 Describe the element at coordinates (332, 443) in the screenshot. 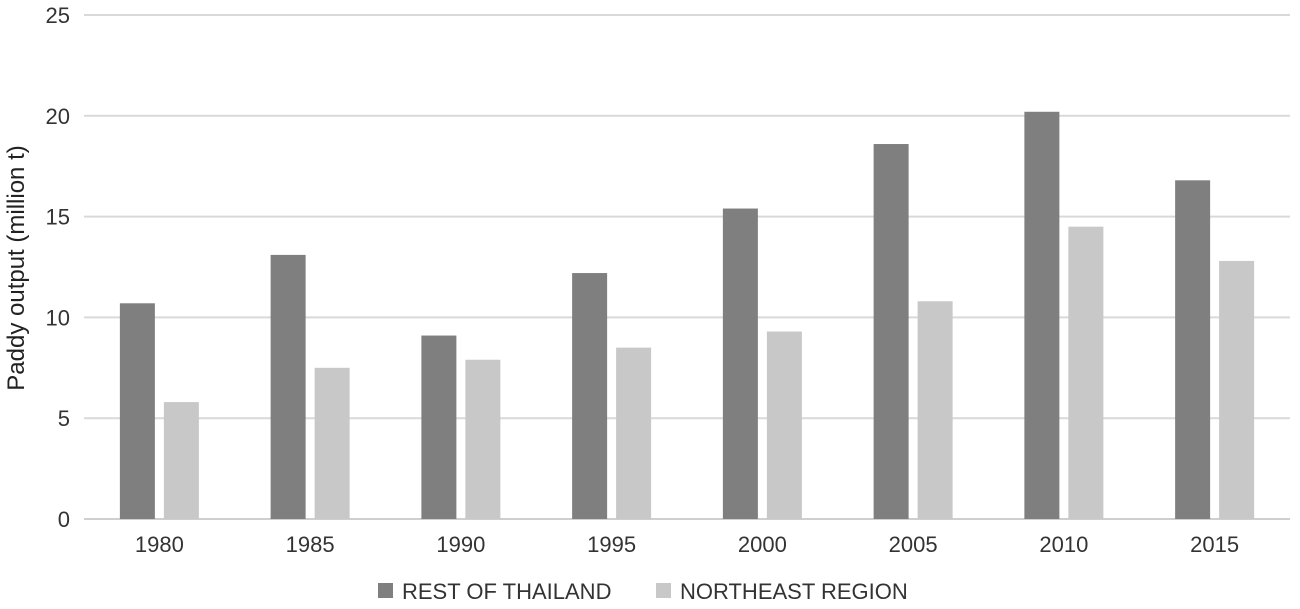

I see `bar-northeast-region-1985` at that location.